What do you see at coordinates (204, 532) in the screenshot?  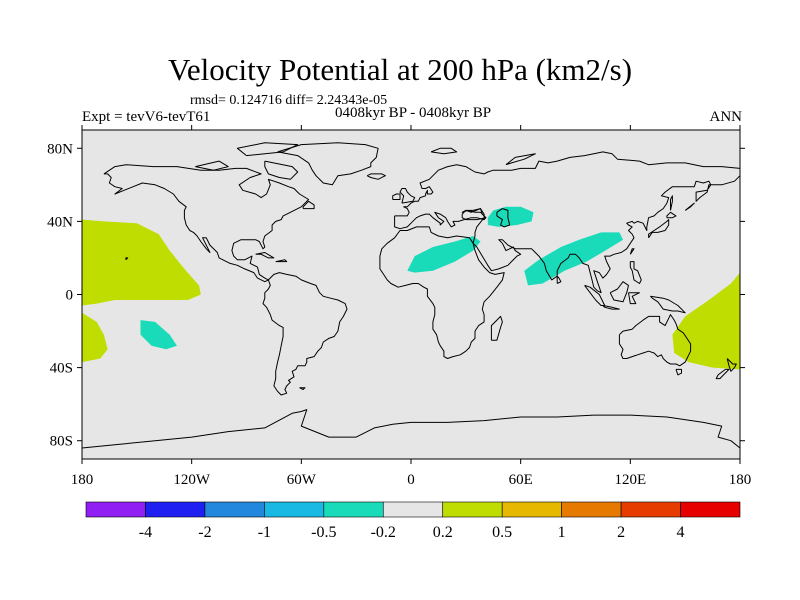 I see `colorbar-label: -2` at bounding box center [204, 532].